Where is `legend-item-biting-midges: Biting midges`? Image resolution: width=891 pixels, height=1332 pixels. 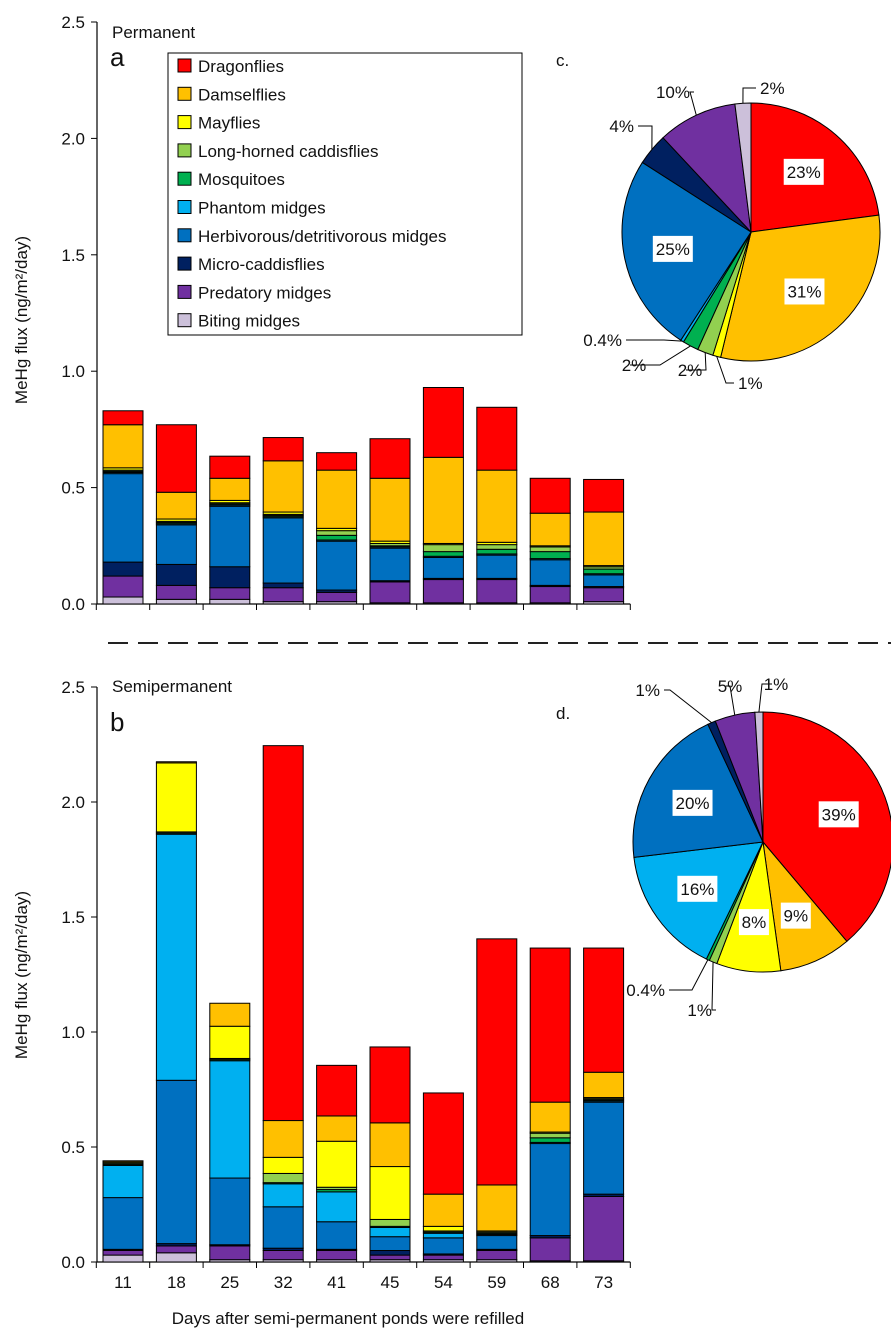 legend-item-biting-midges: Biting midges is located at coordinates (238, 321).